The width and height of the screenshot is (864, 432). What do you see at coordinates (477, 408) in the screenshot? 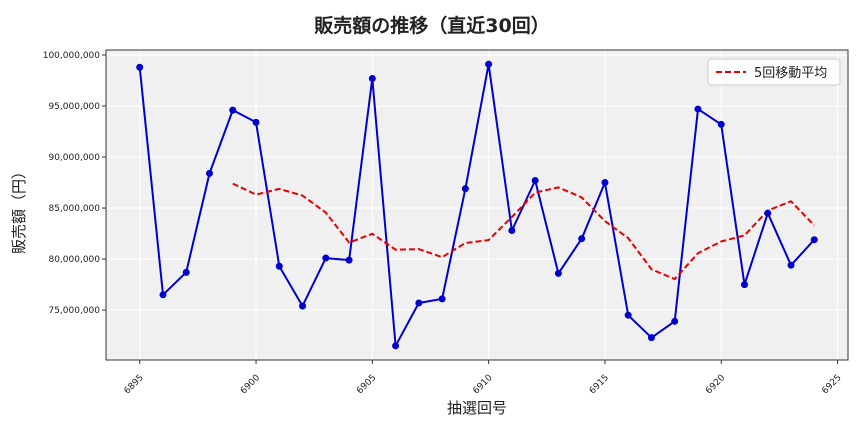
I see `x-axis-label: 抽選回号` at bounding box center [477, 408].